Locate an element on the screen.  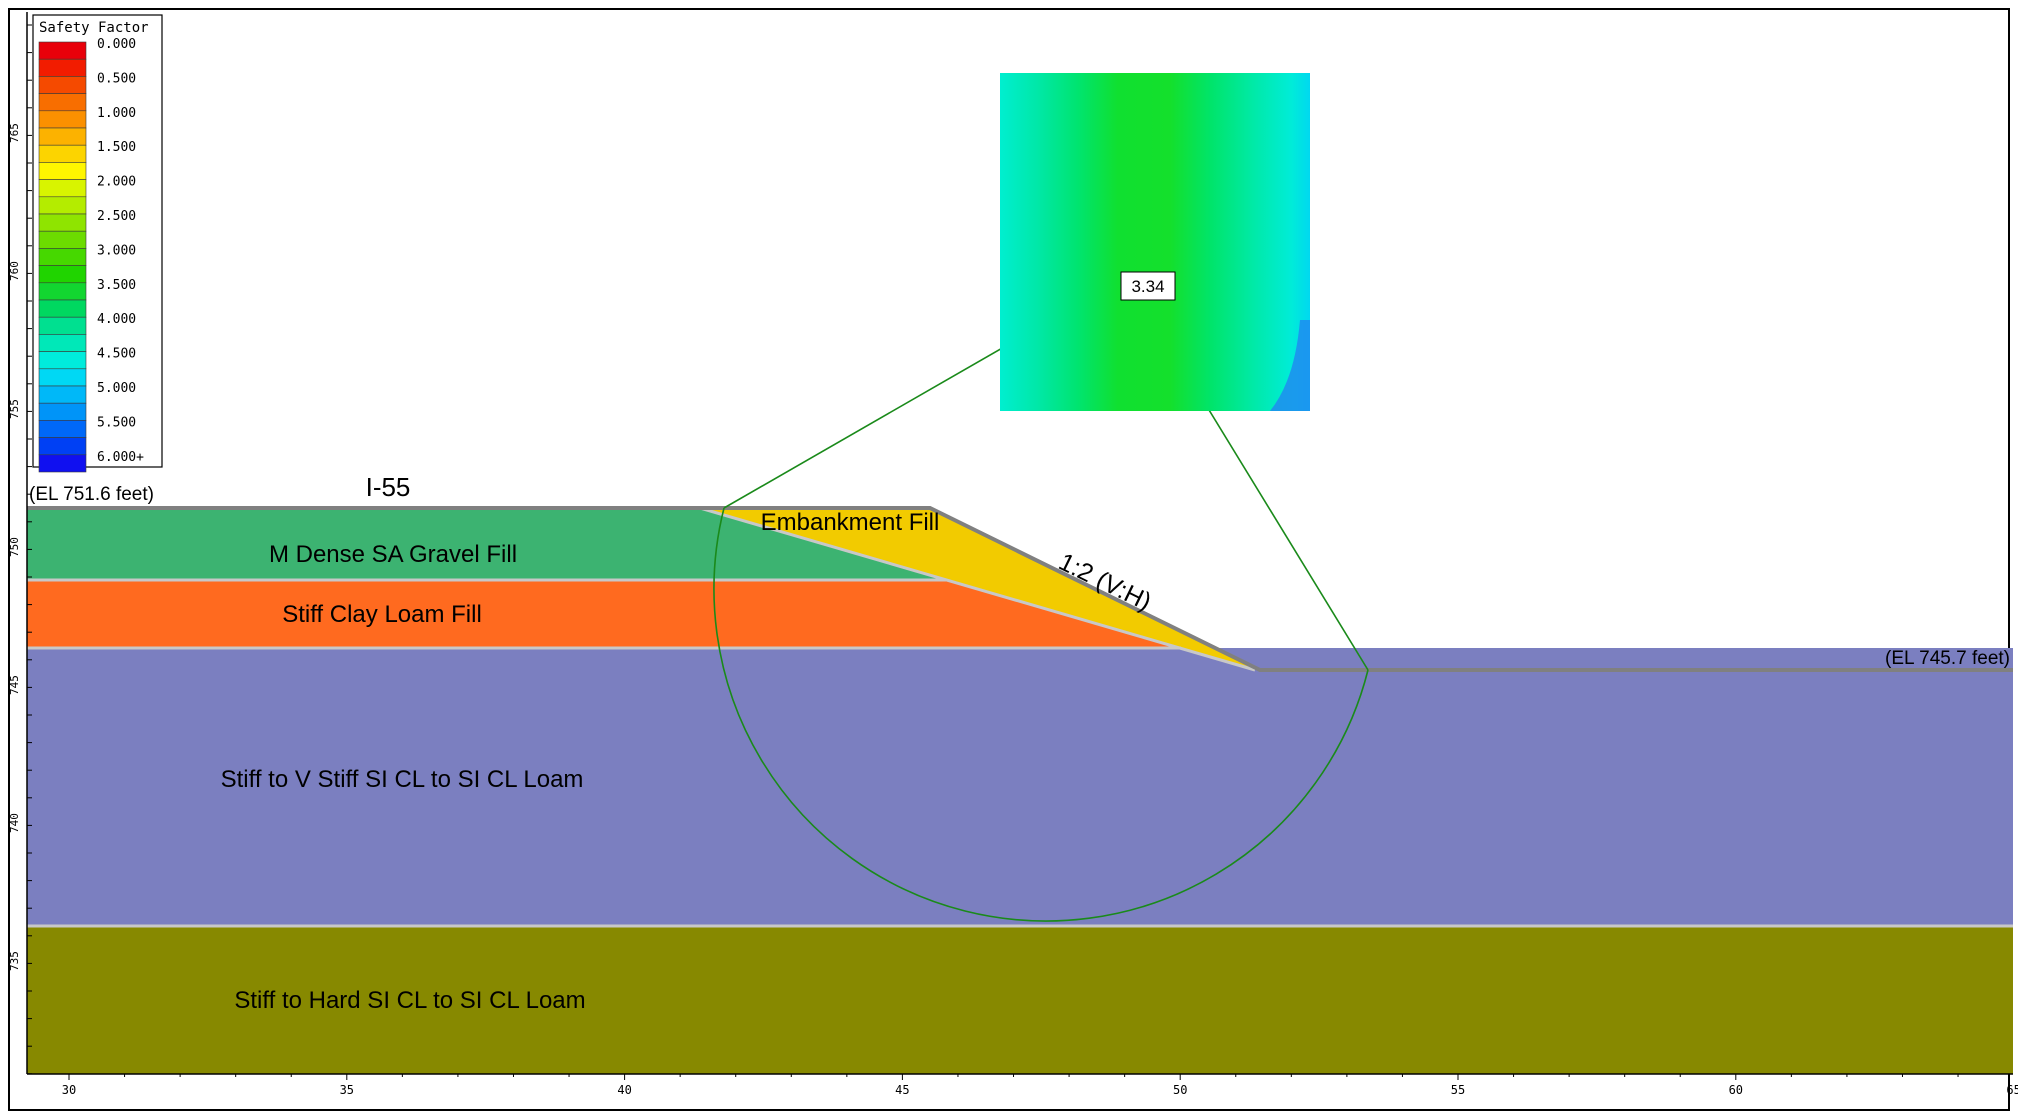
y-tick-label: 735 is located at coordinates (14, 961).